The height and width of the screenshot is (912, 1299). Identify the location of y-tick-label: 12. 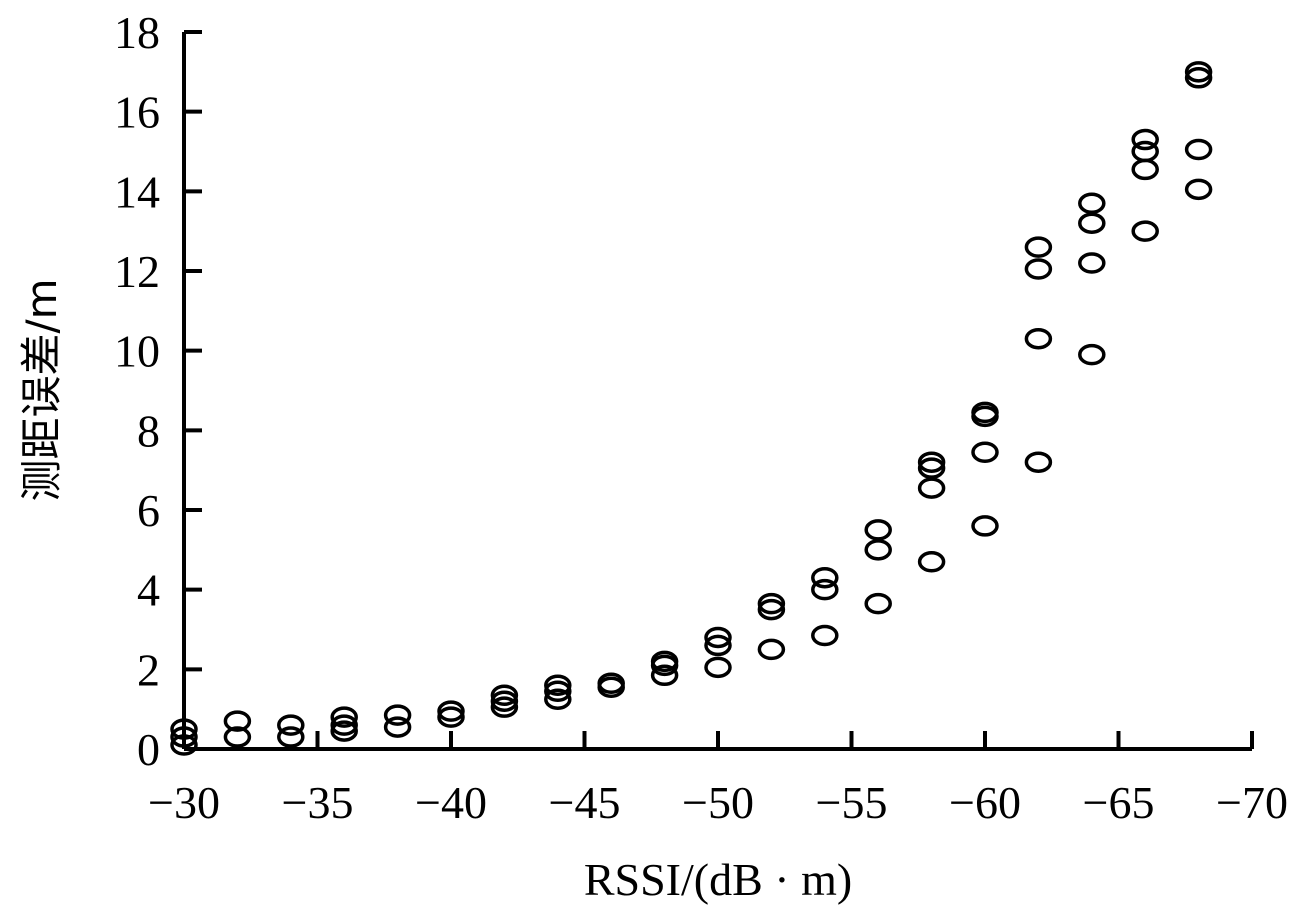
(137, 271).